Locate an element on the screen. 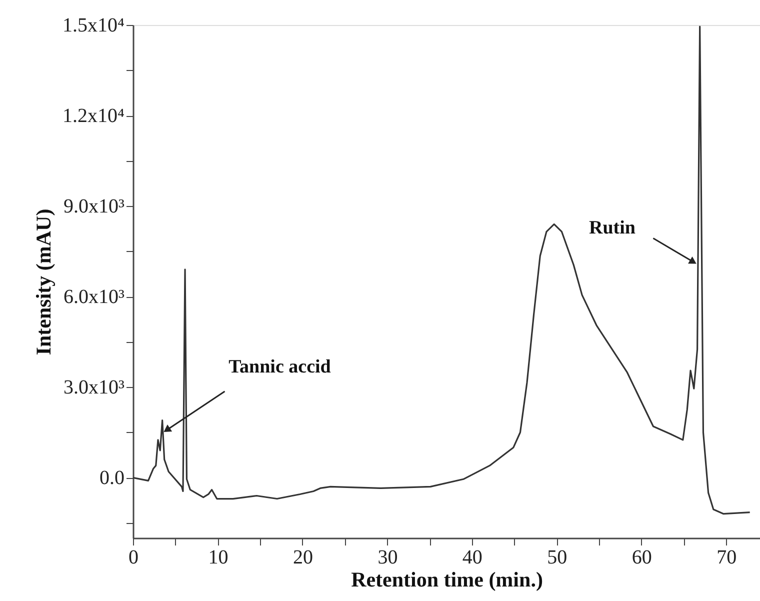 The image size is (760, 601). x-tick-label: 60 is located at coordinates (642, 557).